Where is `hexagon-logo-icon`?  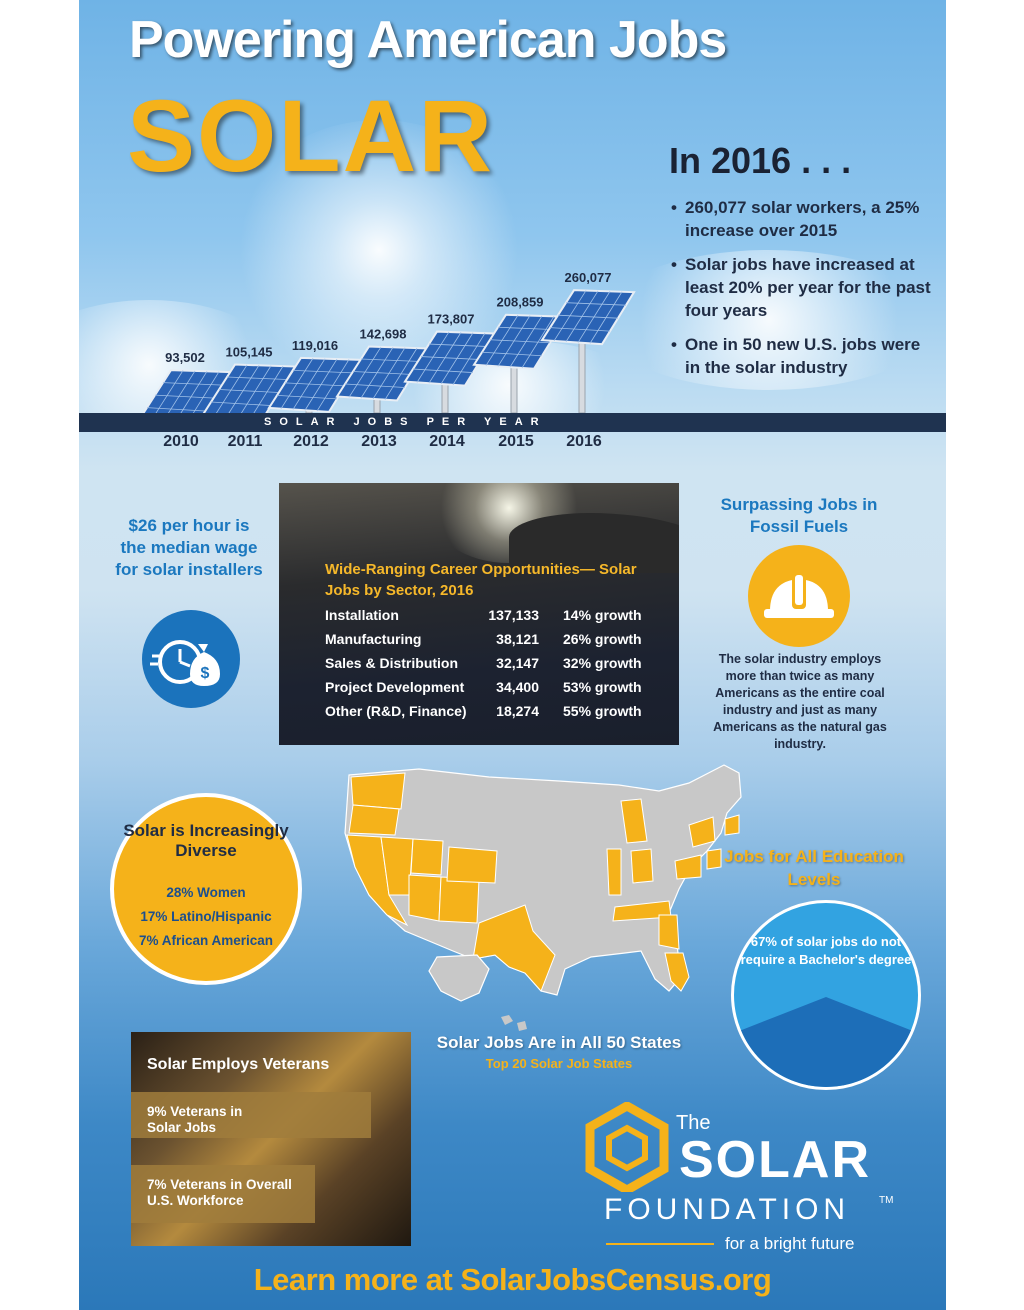 hexagon-logo-icon is located at coordinates (627, 1147).